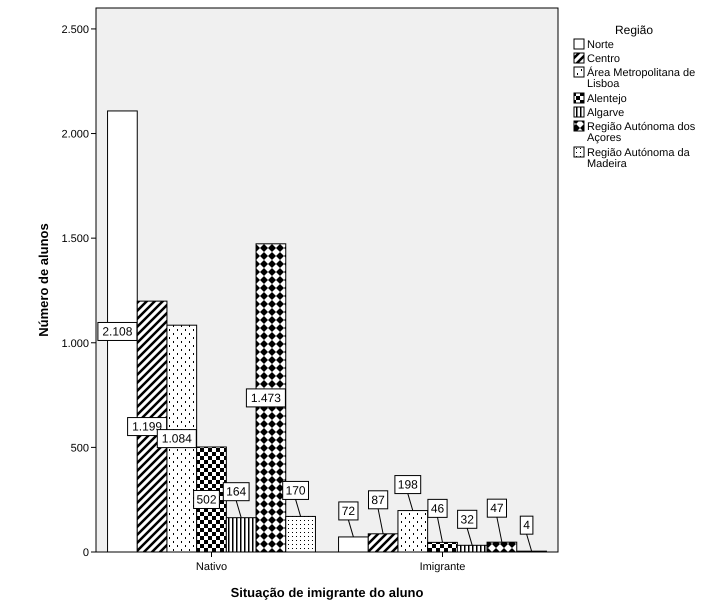 This screenshot has height=607, width=722. Describe the element at coordinates (236, 491) in the screenshot. I see `data-label: 164` at that location.